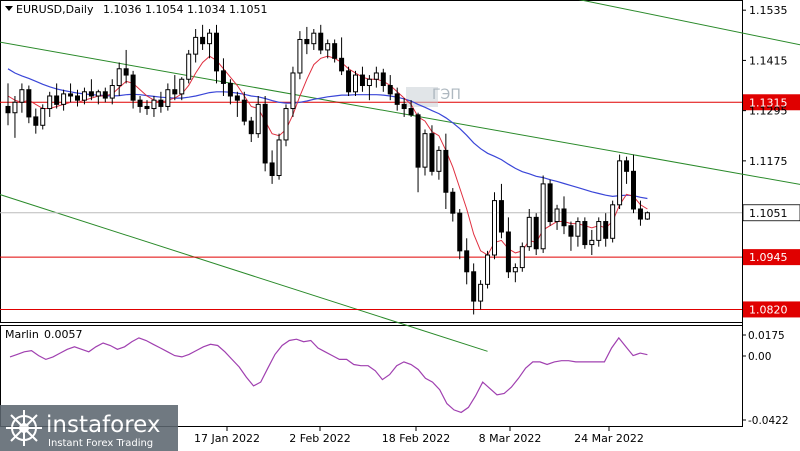 This screenshot has width=800, height=451. I want to click on time-tick-label-3: 8 Mar 2022, so click(510, 438).